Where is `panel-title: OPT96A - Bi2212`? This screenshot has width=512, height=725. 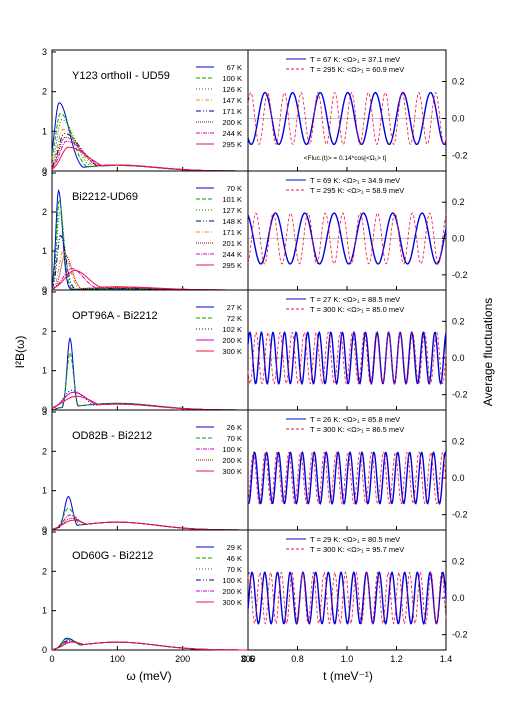 panel-title: OPT96A - Bi2212 is located at coordinates (115, 316).